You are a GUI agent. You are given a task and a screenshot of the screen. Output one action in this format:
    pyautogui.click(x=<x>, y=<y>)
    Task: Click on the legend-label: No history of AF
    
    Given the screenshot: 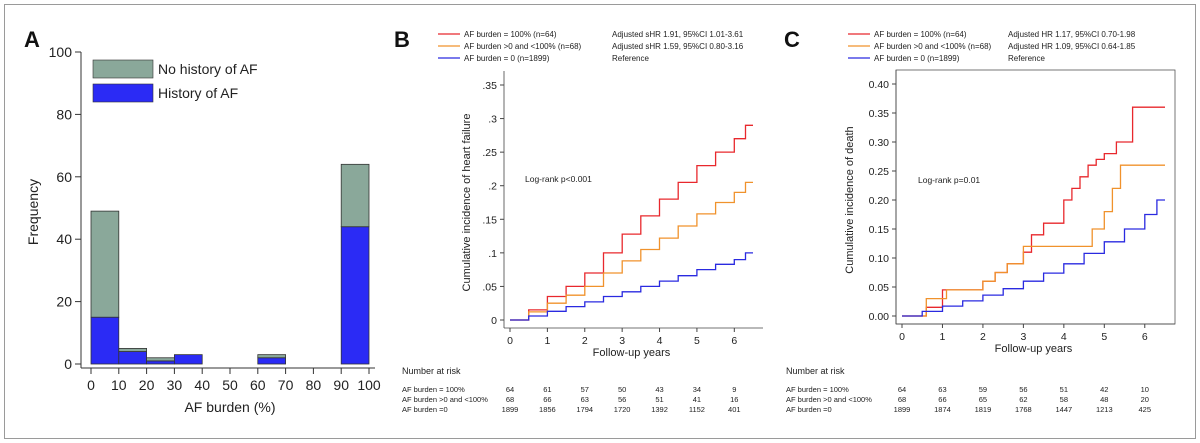 What is the action you would take?
    pyautogui.click(x=208, y=69)
    